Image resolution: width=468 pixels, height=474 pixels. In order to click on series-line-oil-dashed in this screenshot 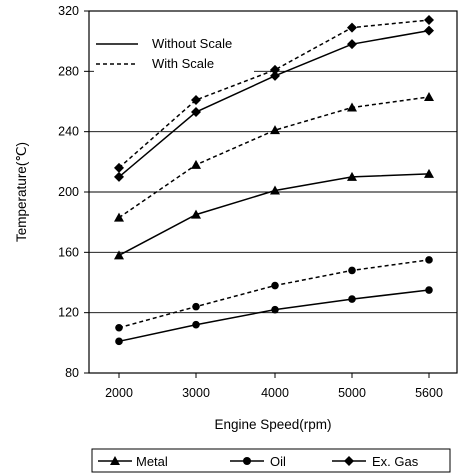, I will do `click(274, 294)`.